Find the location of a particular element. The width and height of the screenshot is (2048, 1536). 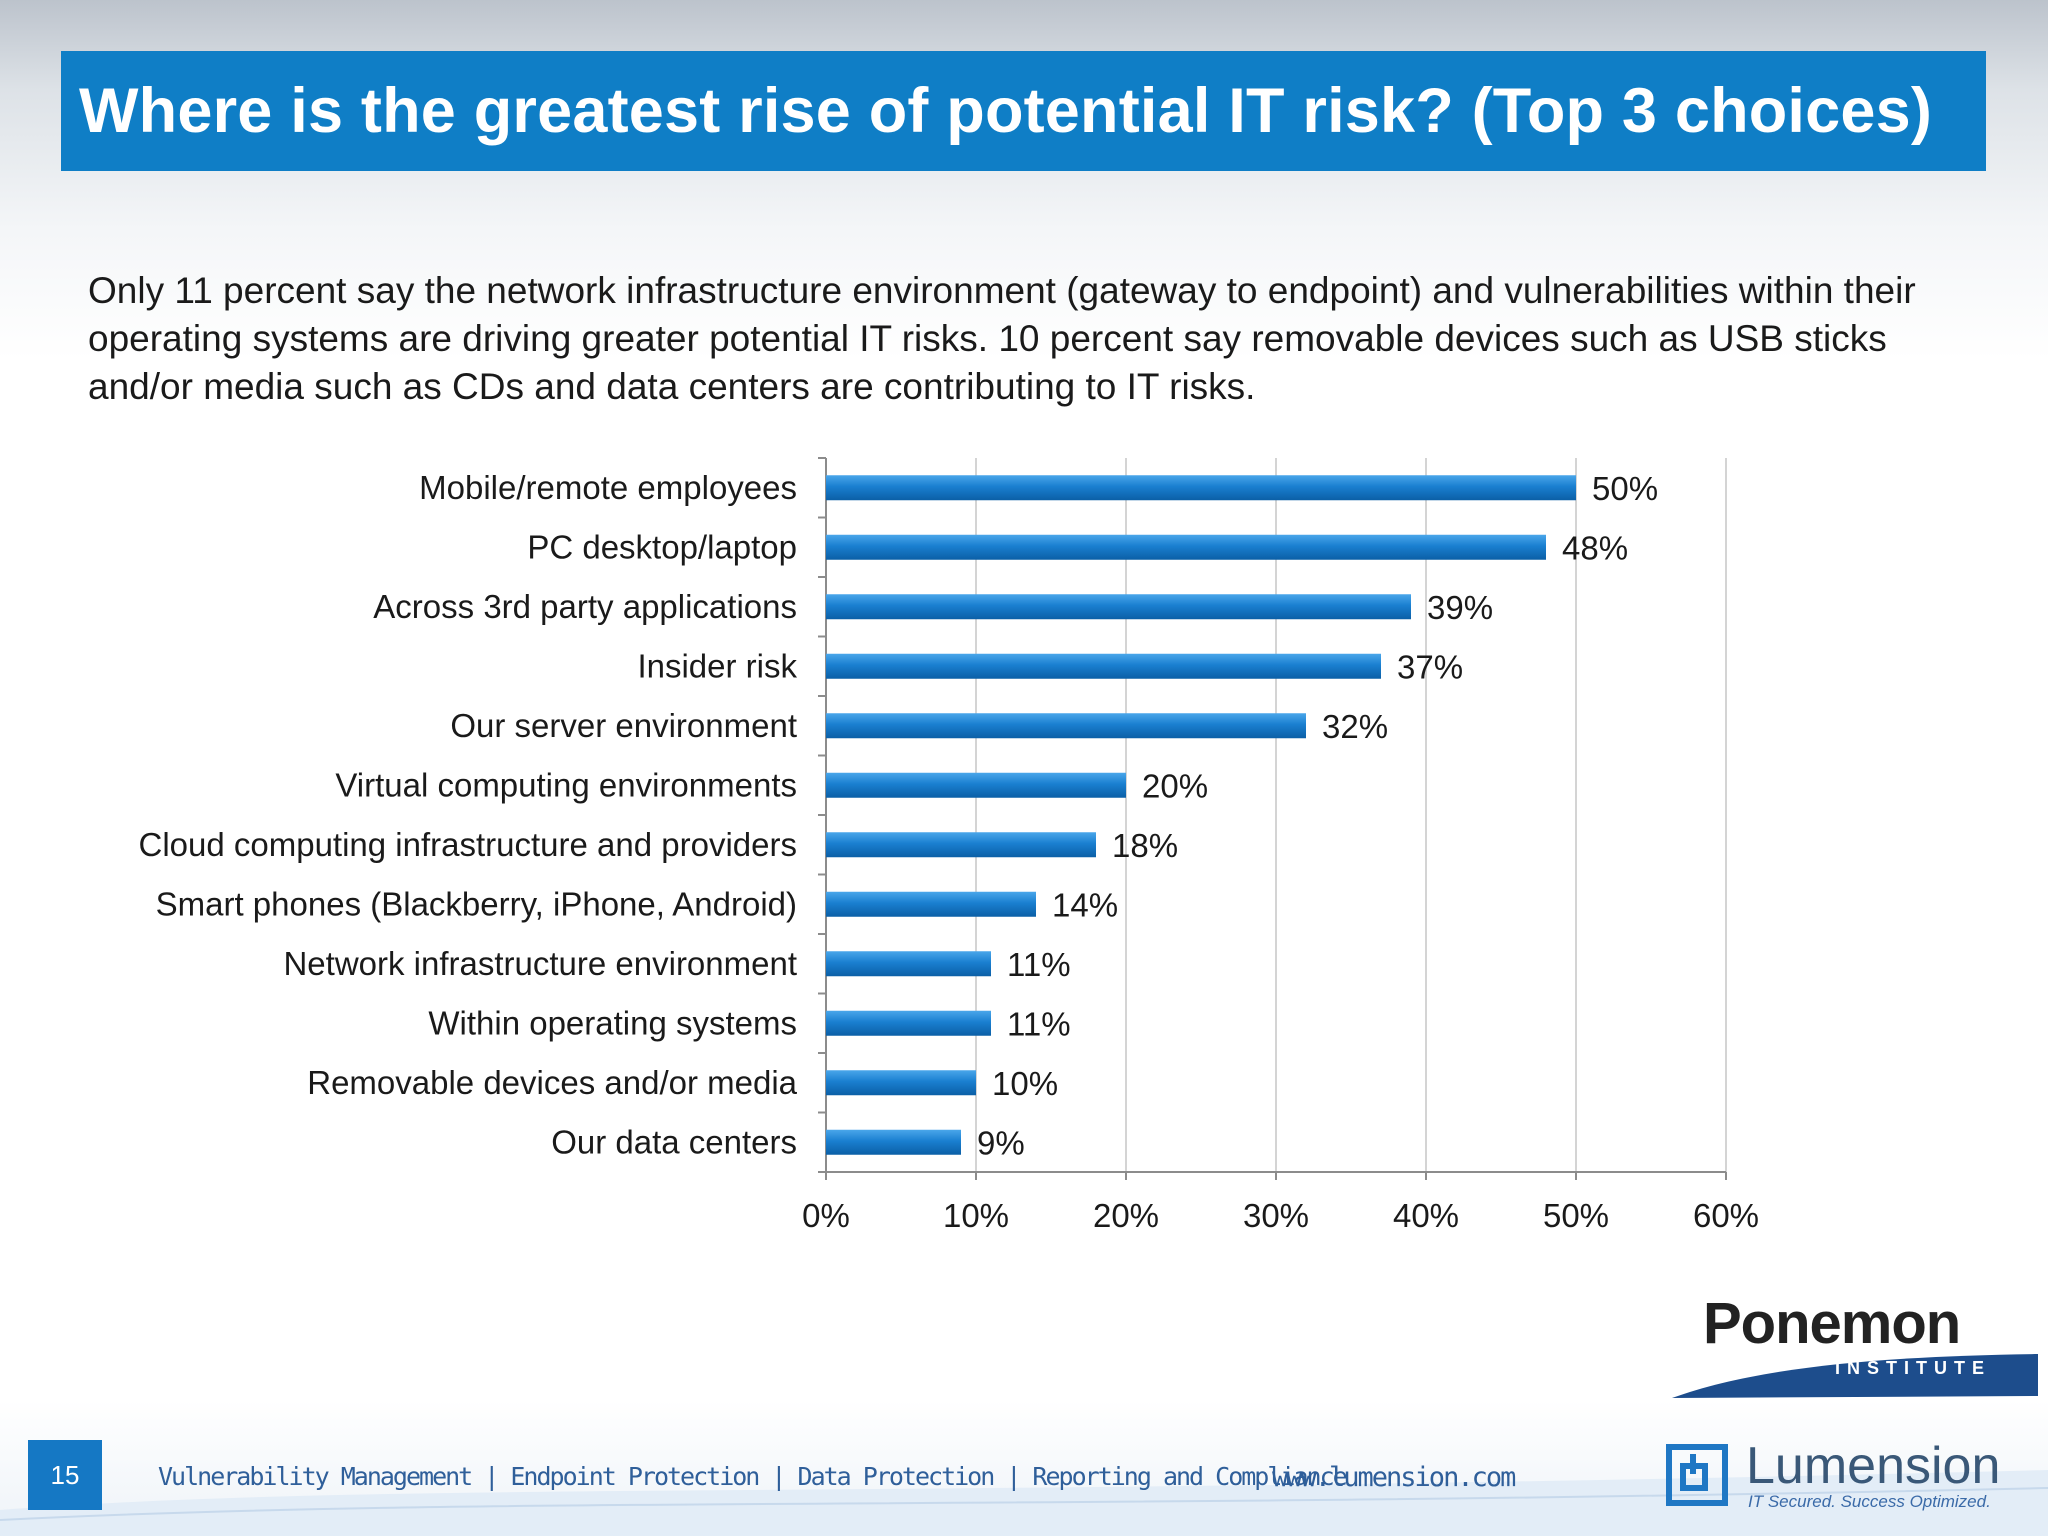

lumension-mark-icon is located at coordinates (1697, 1475).